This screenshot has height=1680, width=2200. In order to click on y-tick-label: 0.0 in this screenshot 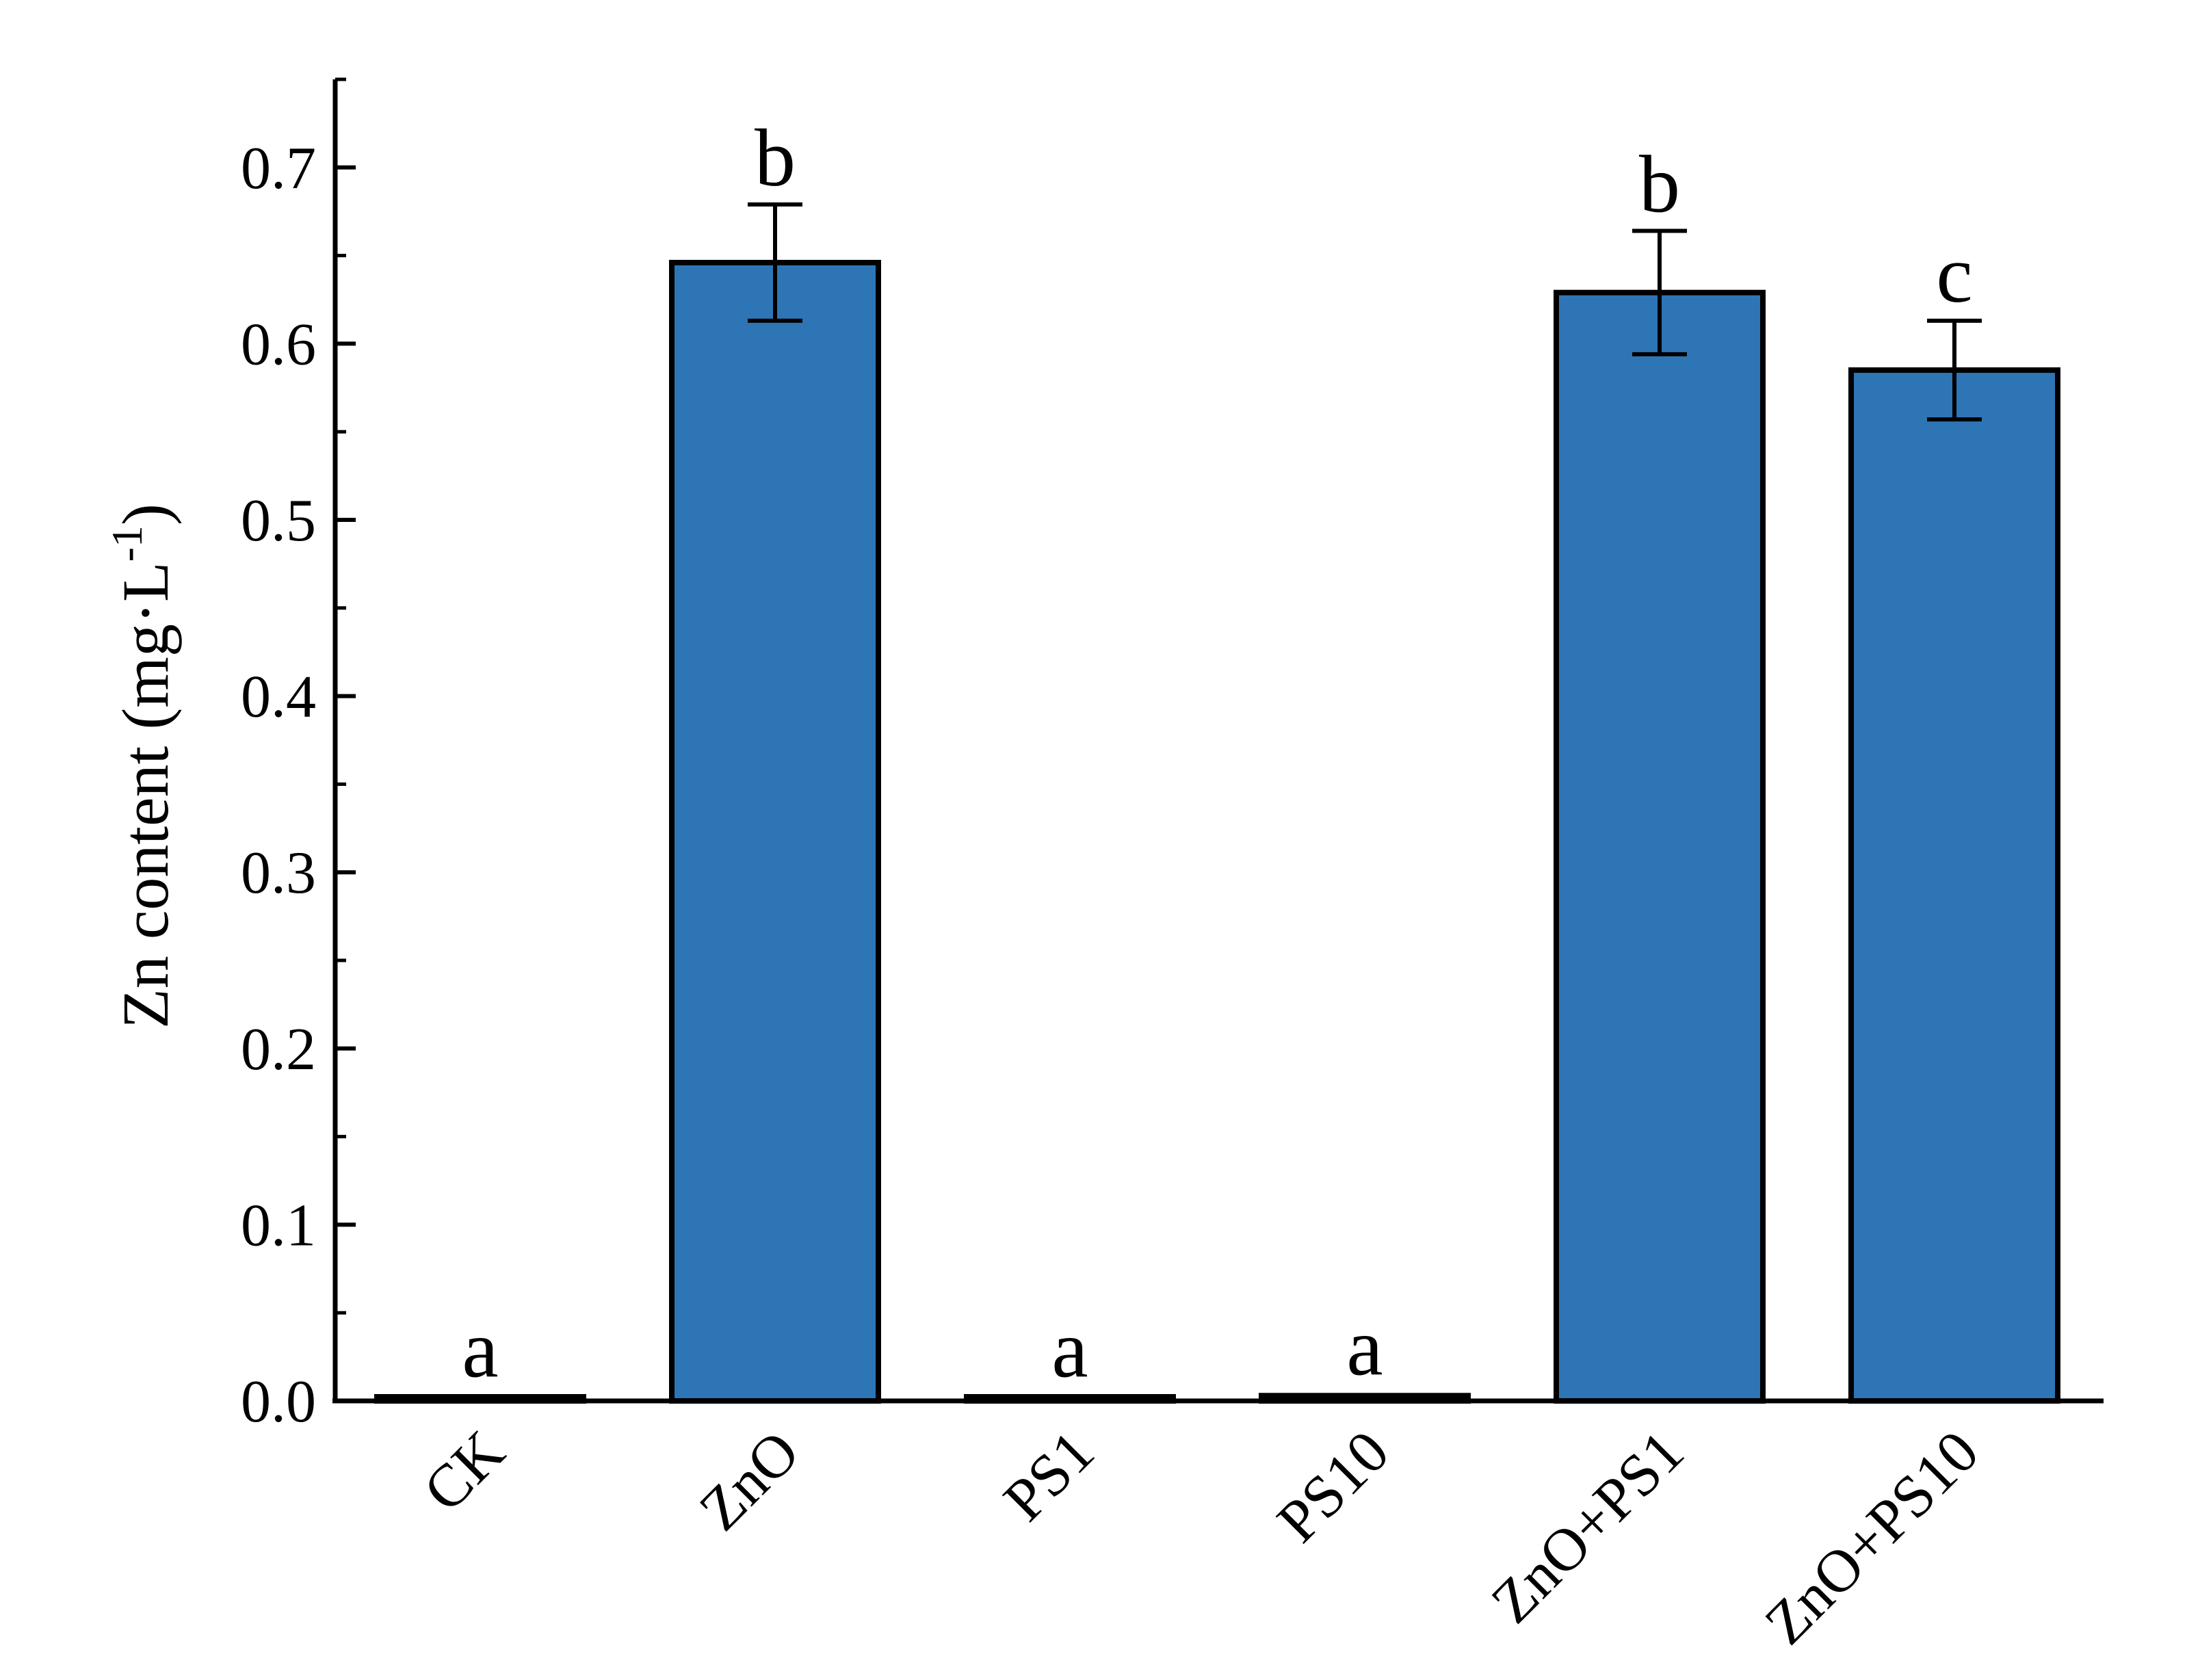, I will do `click(278, 1402)`.